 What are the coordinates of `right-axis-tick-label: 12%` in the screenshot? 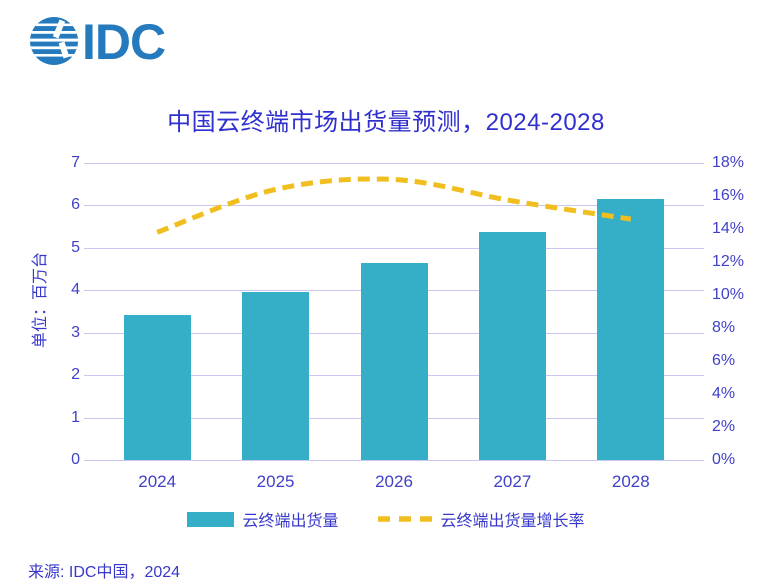 It's located at (728, 261).